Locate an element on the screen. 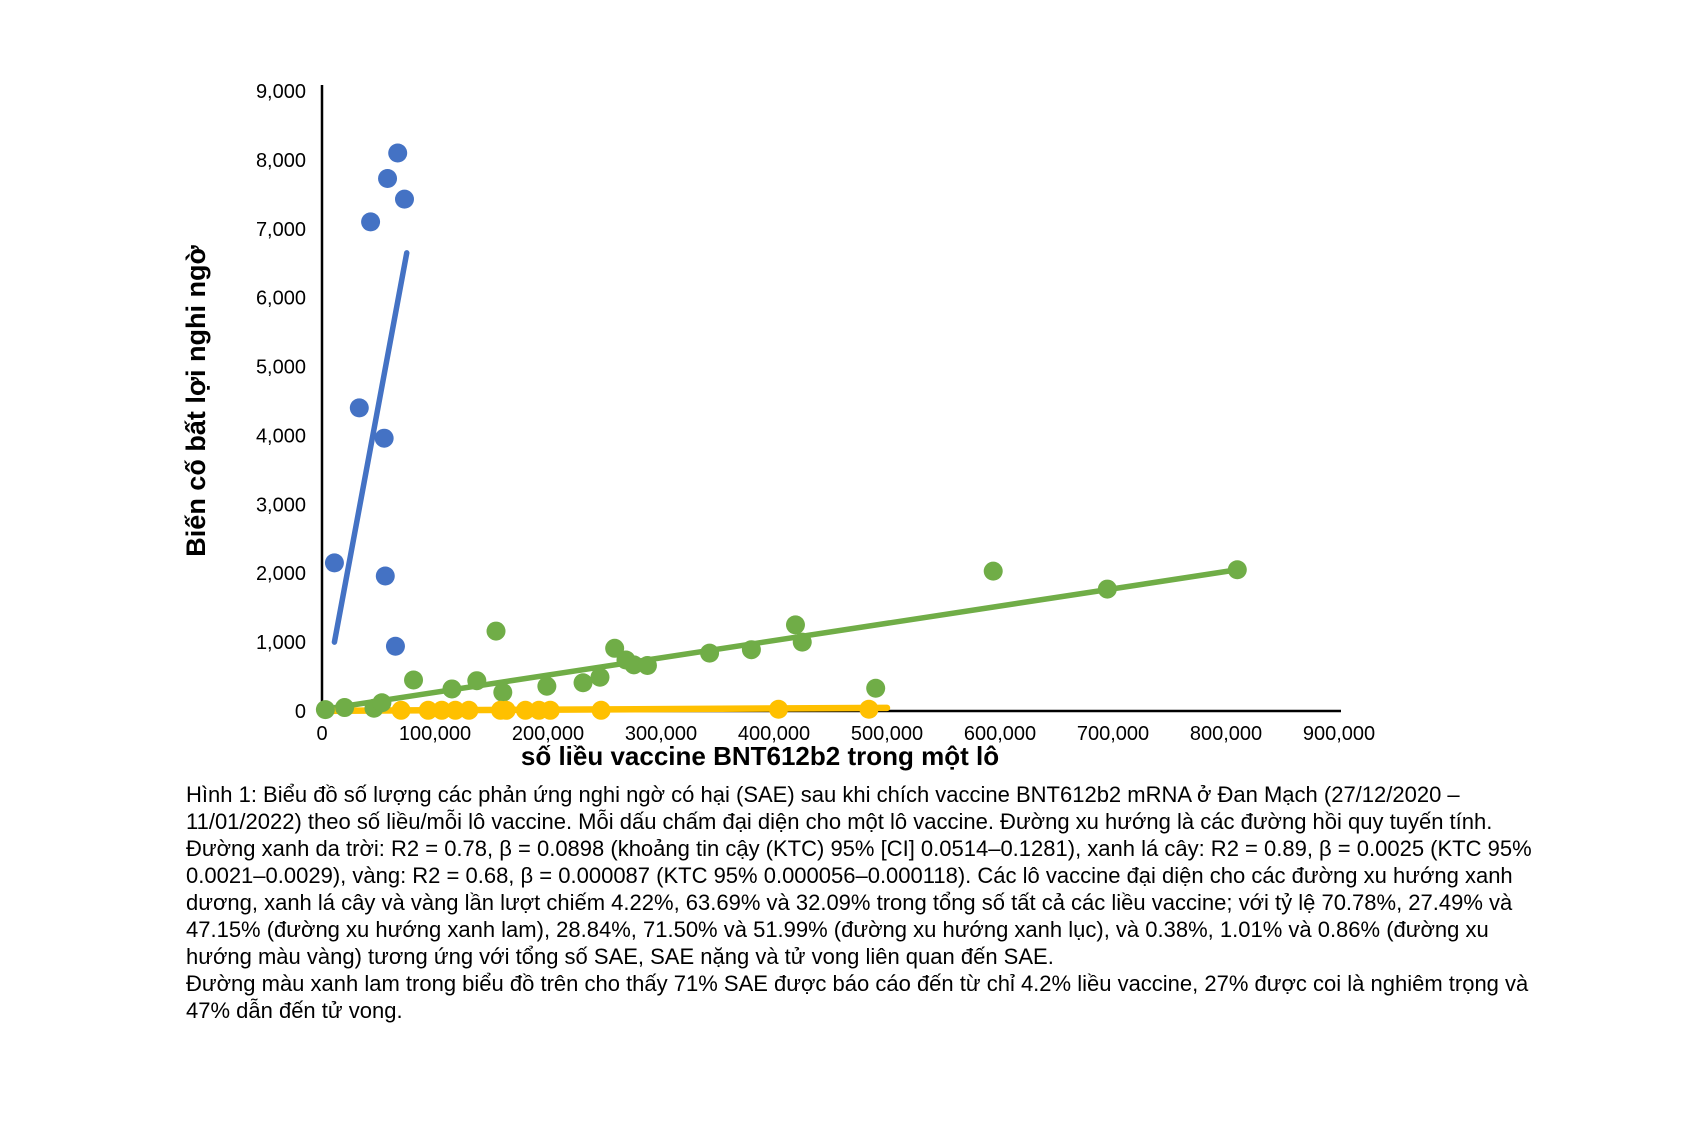  y-tick-label: 9,000 is located at coordinates (281, 92).